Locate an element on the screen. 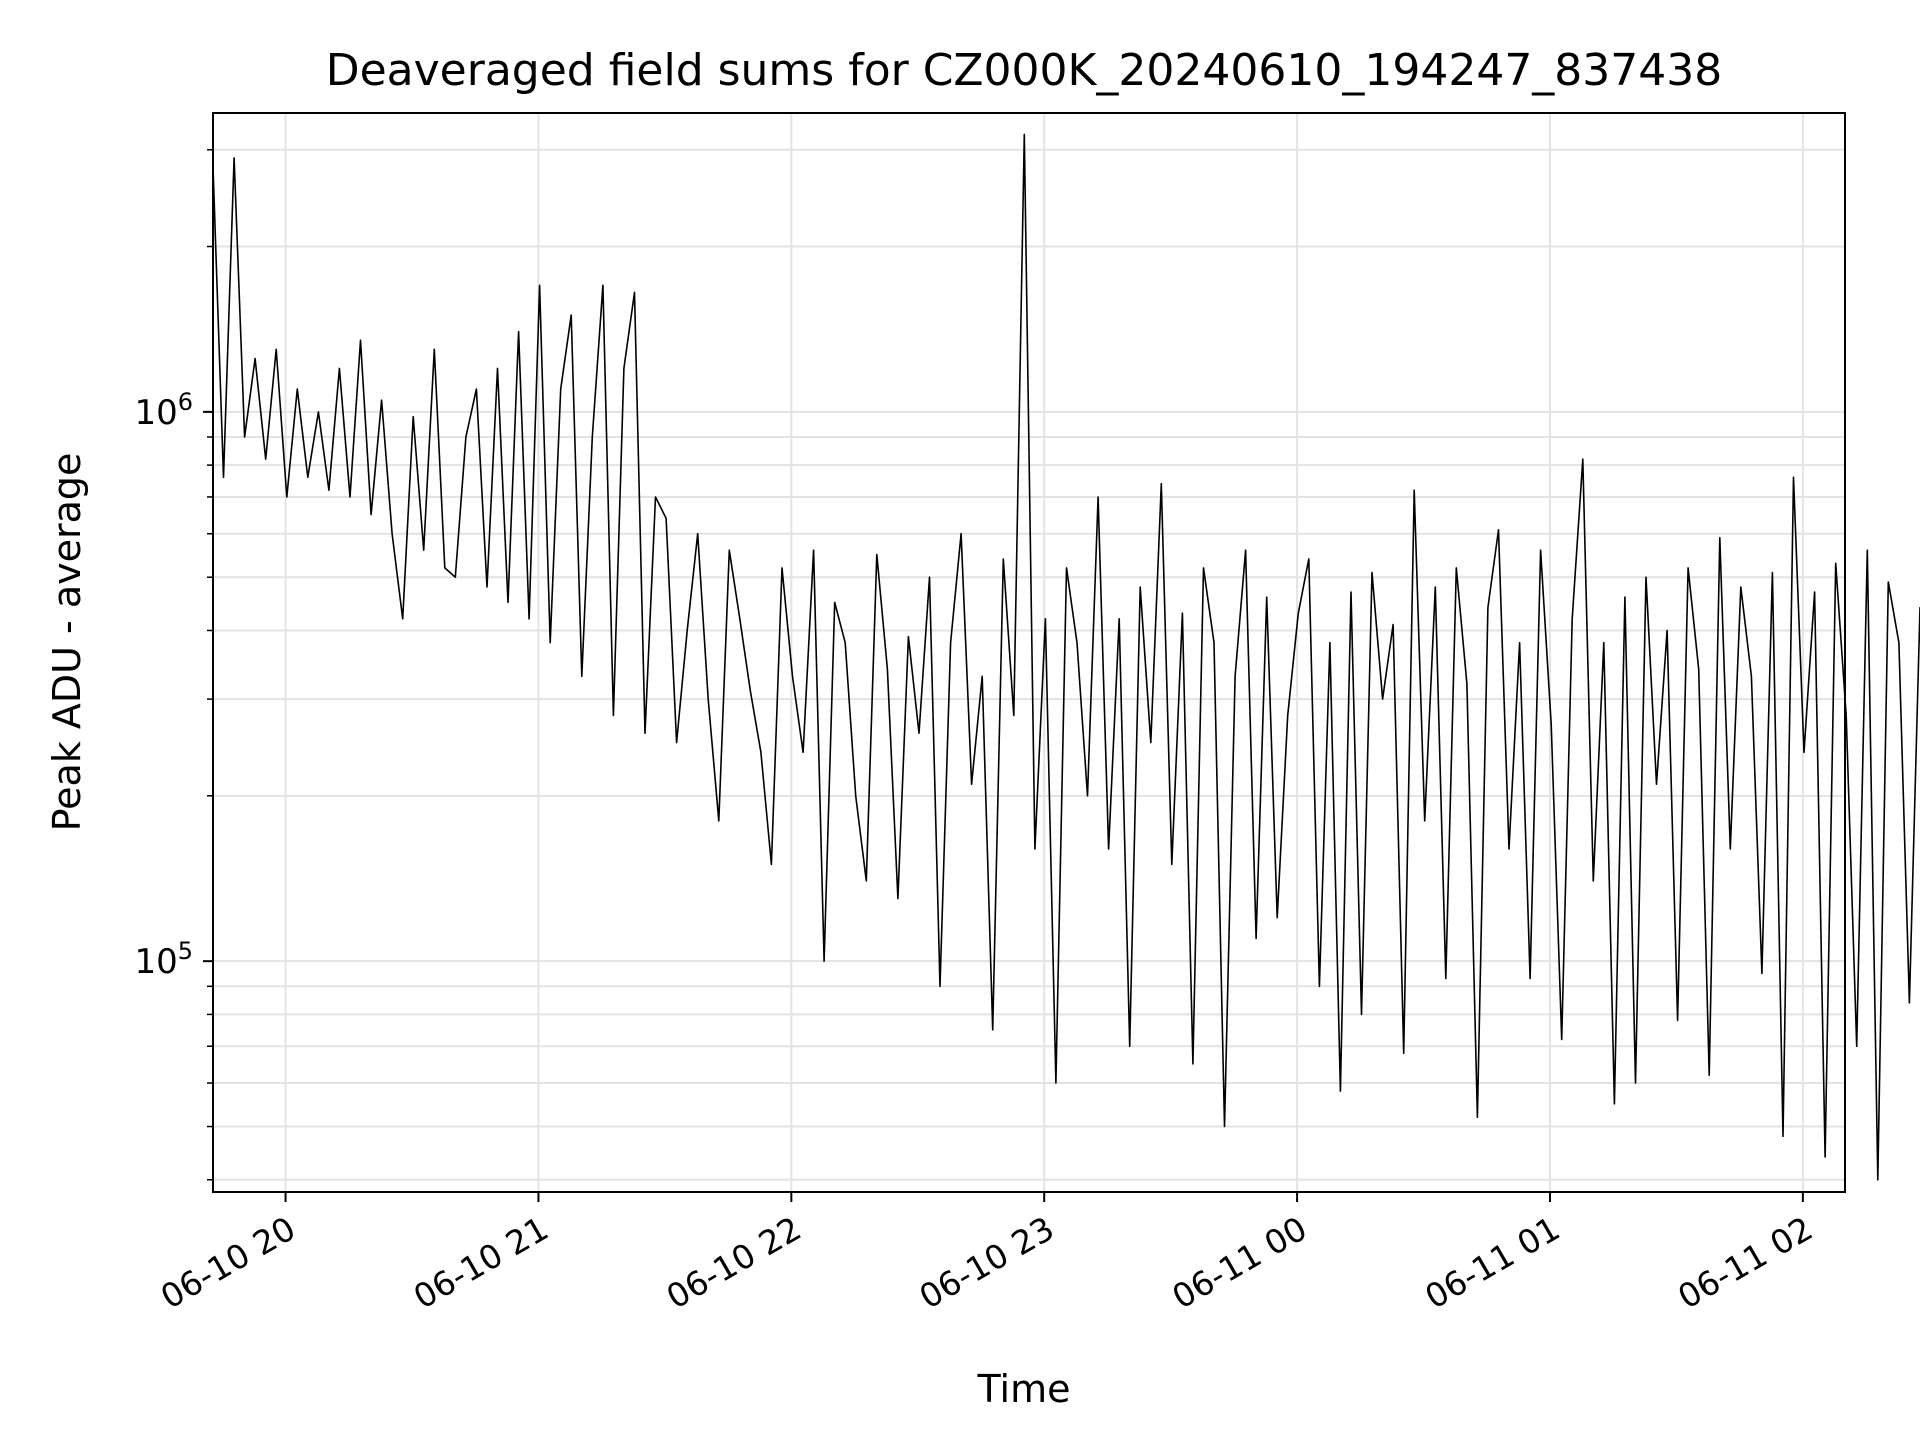 This screenshot has height=1440, width=1920. x-axis-label: Time is located at coordinates (1024, 1389).